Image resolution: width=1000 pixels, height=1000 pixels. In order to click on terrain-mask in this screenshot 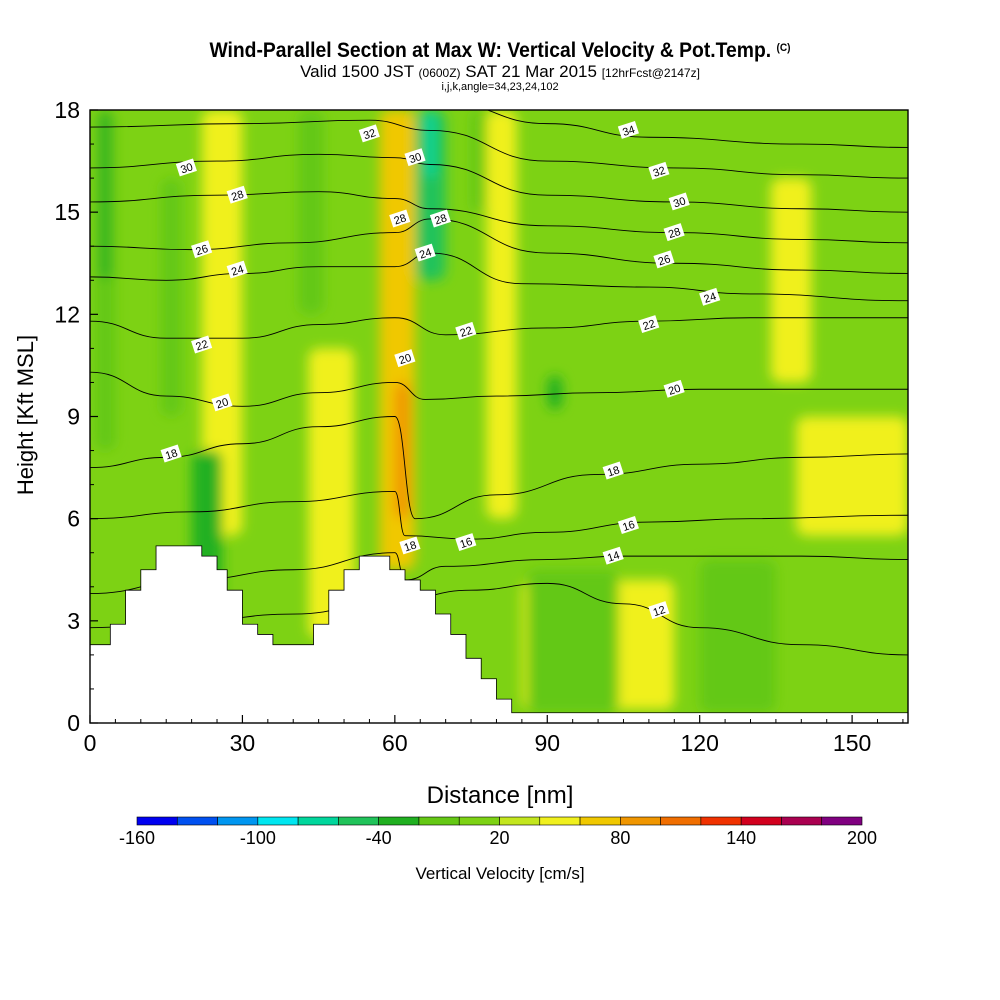, I will do `click(499, 634)`.